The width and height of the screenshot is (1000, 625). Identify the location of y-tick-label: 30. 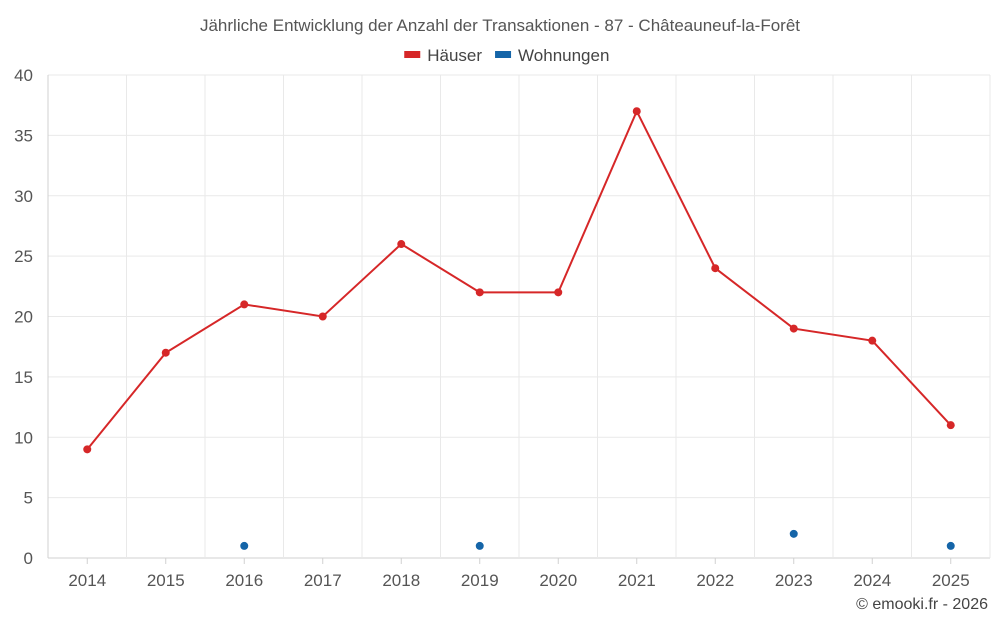
(23, 196).